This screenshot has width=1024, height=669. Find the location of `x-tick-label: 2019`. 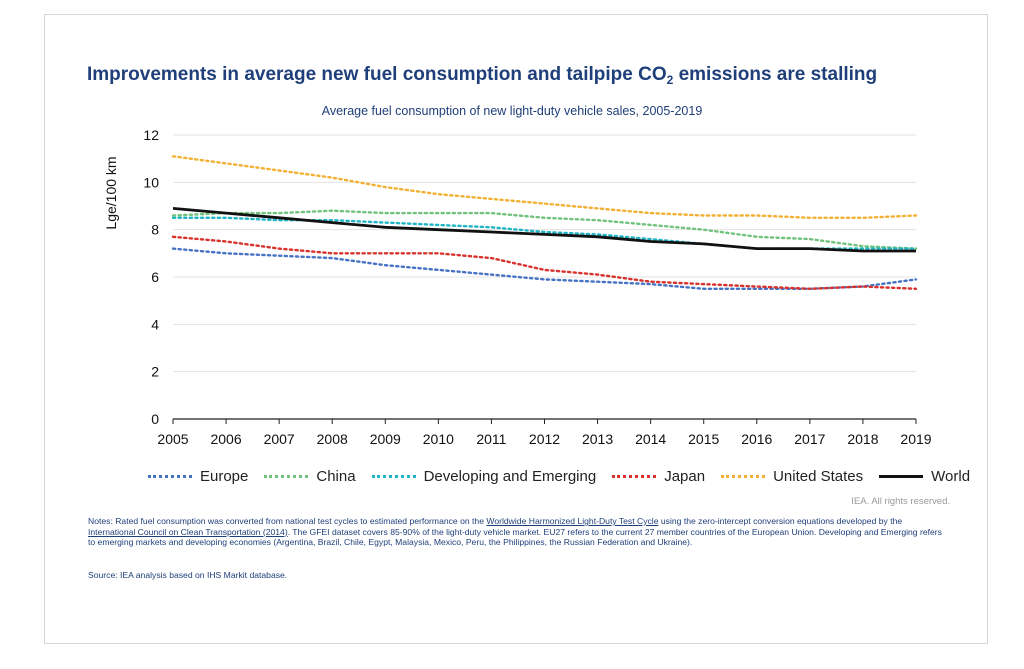

x-tick-label: 2019 is located at coordinates (915, 439).